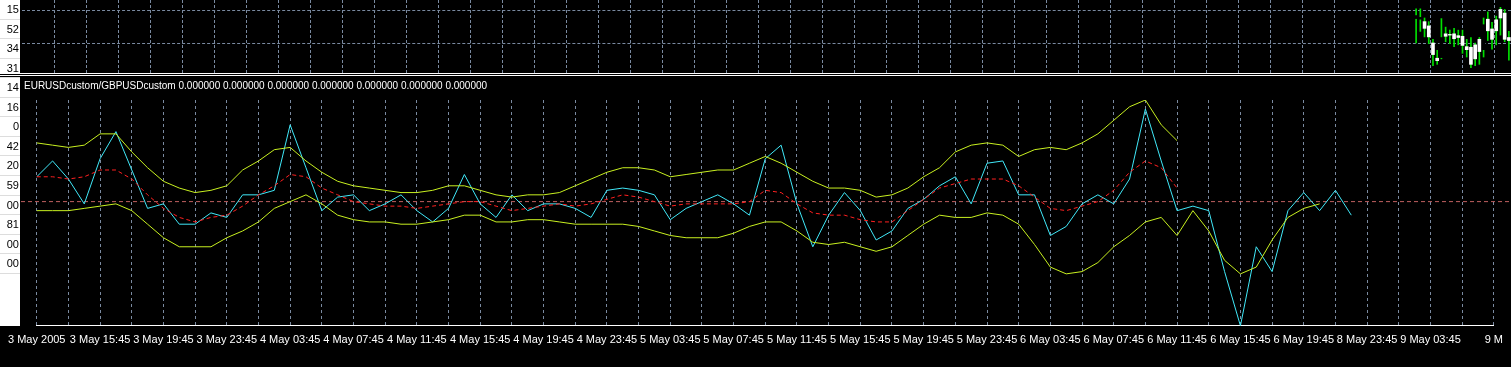  I want to click on x-tick-label: 6 May 15:45, so click(1240, 339).